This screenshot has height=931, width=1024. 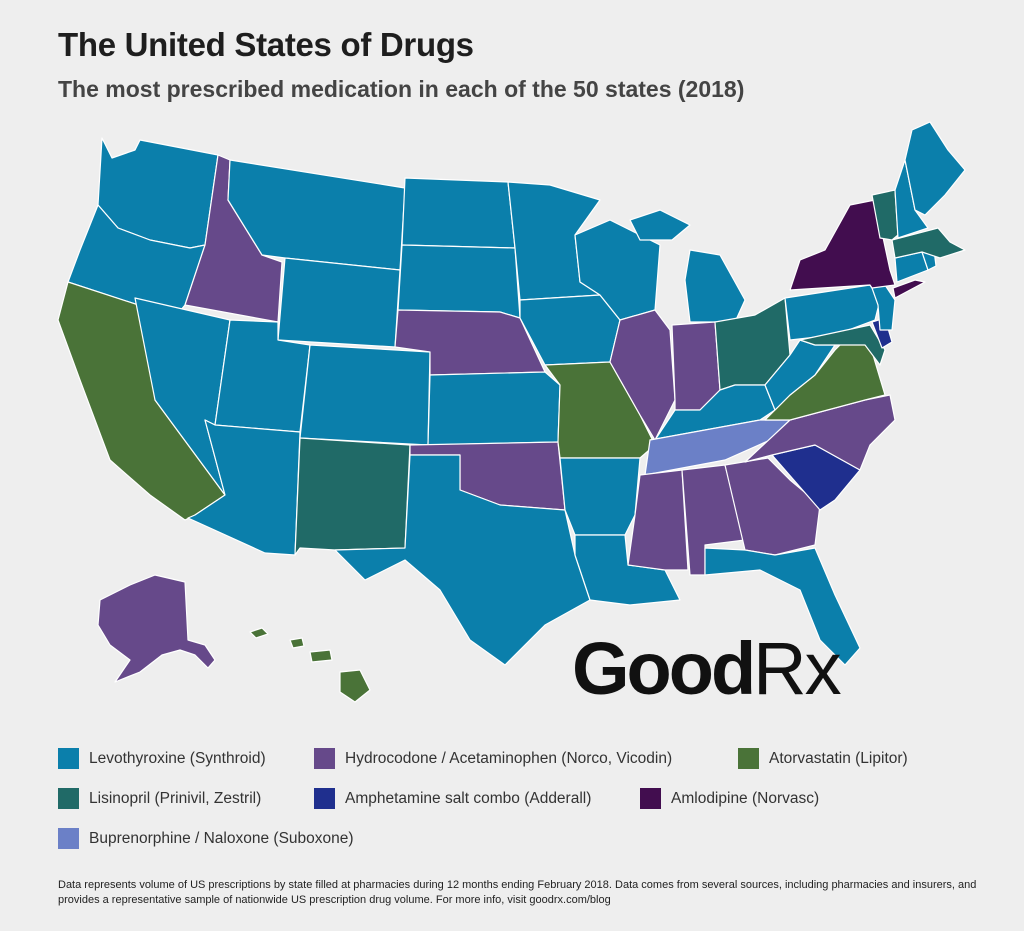 What do you see at coordinates (842, 345) in the screenshot?
I see `state-MD` at bounding box center [842, 345].